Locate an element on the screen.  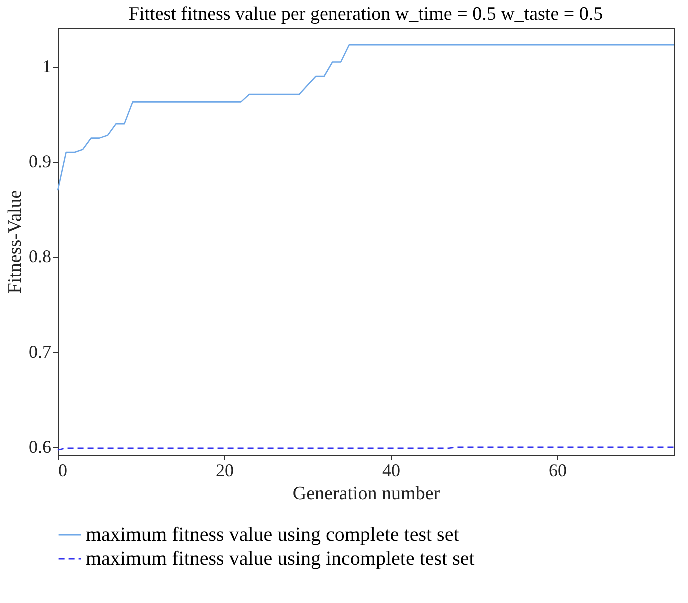
x-tick-label: 20 is located at coordinates (225, 470).